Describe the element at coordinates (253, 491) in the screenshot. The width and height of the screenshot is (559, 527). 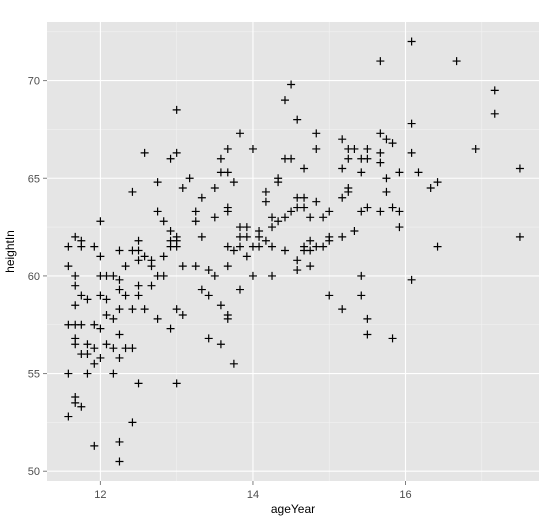
I see `x-axis: 12 14 16` at that location.